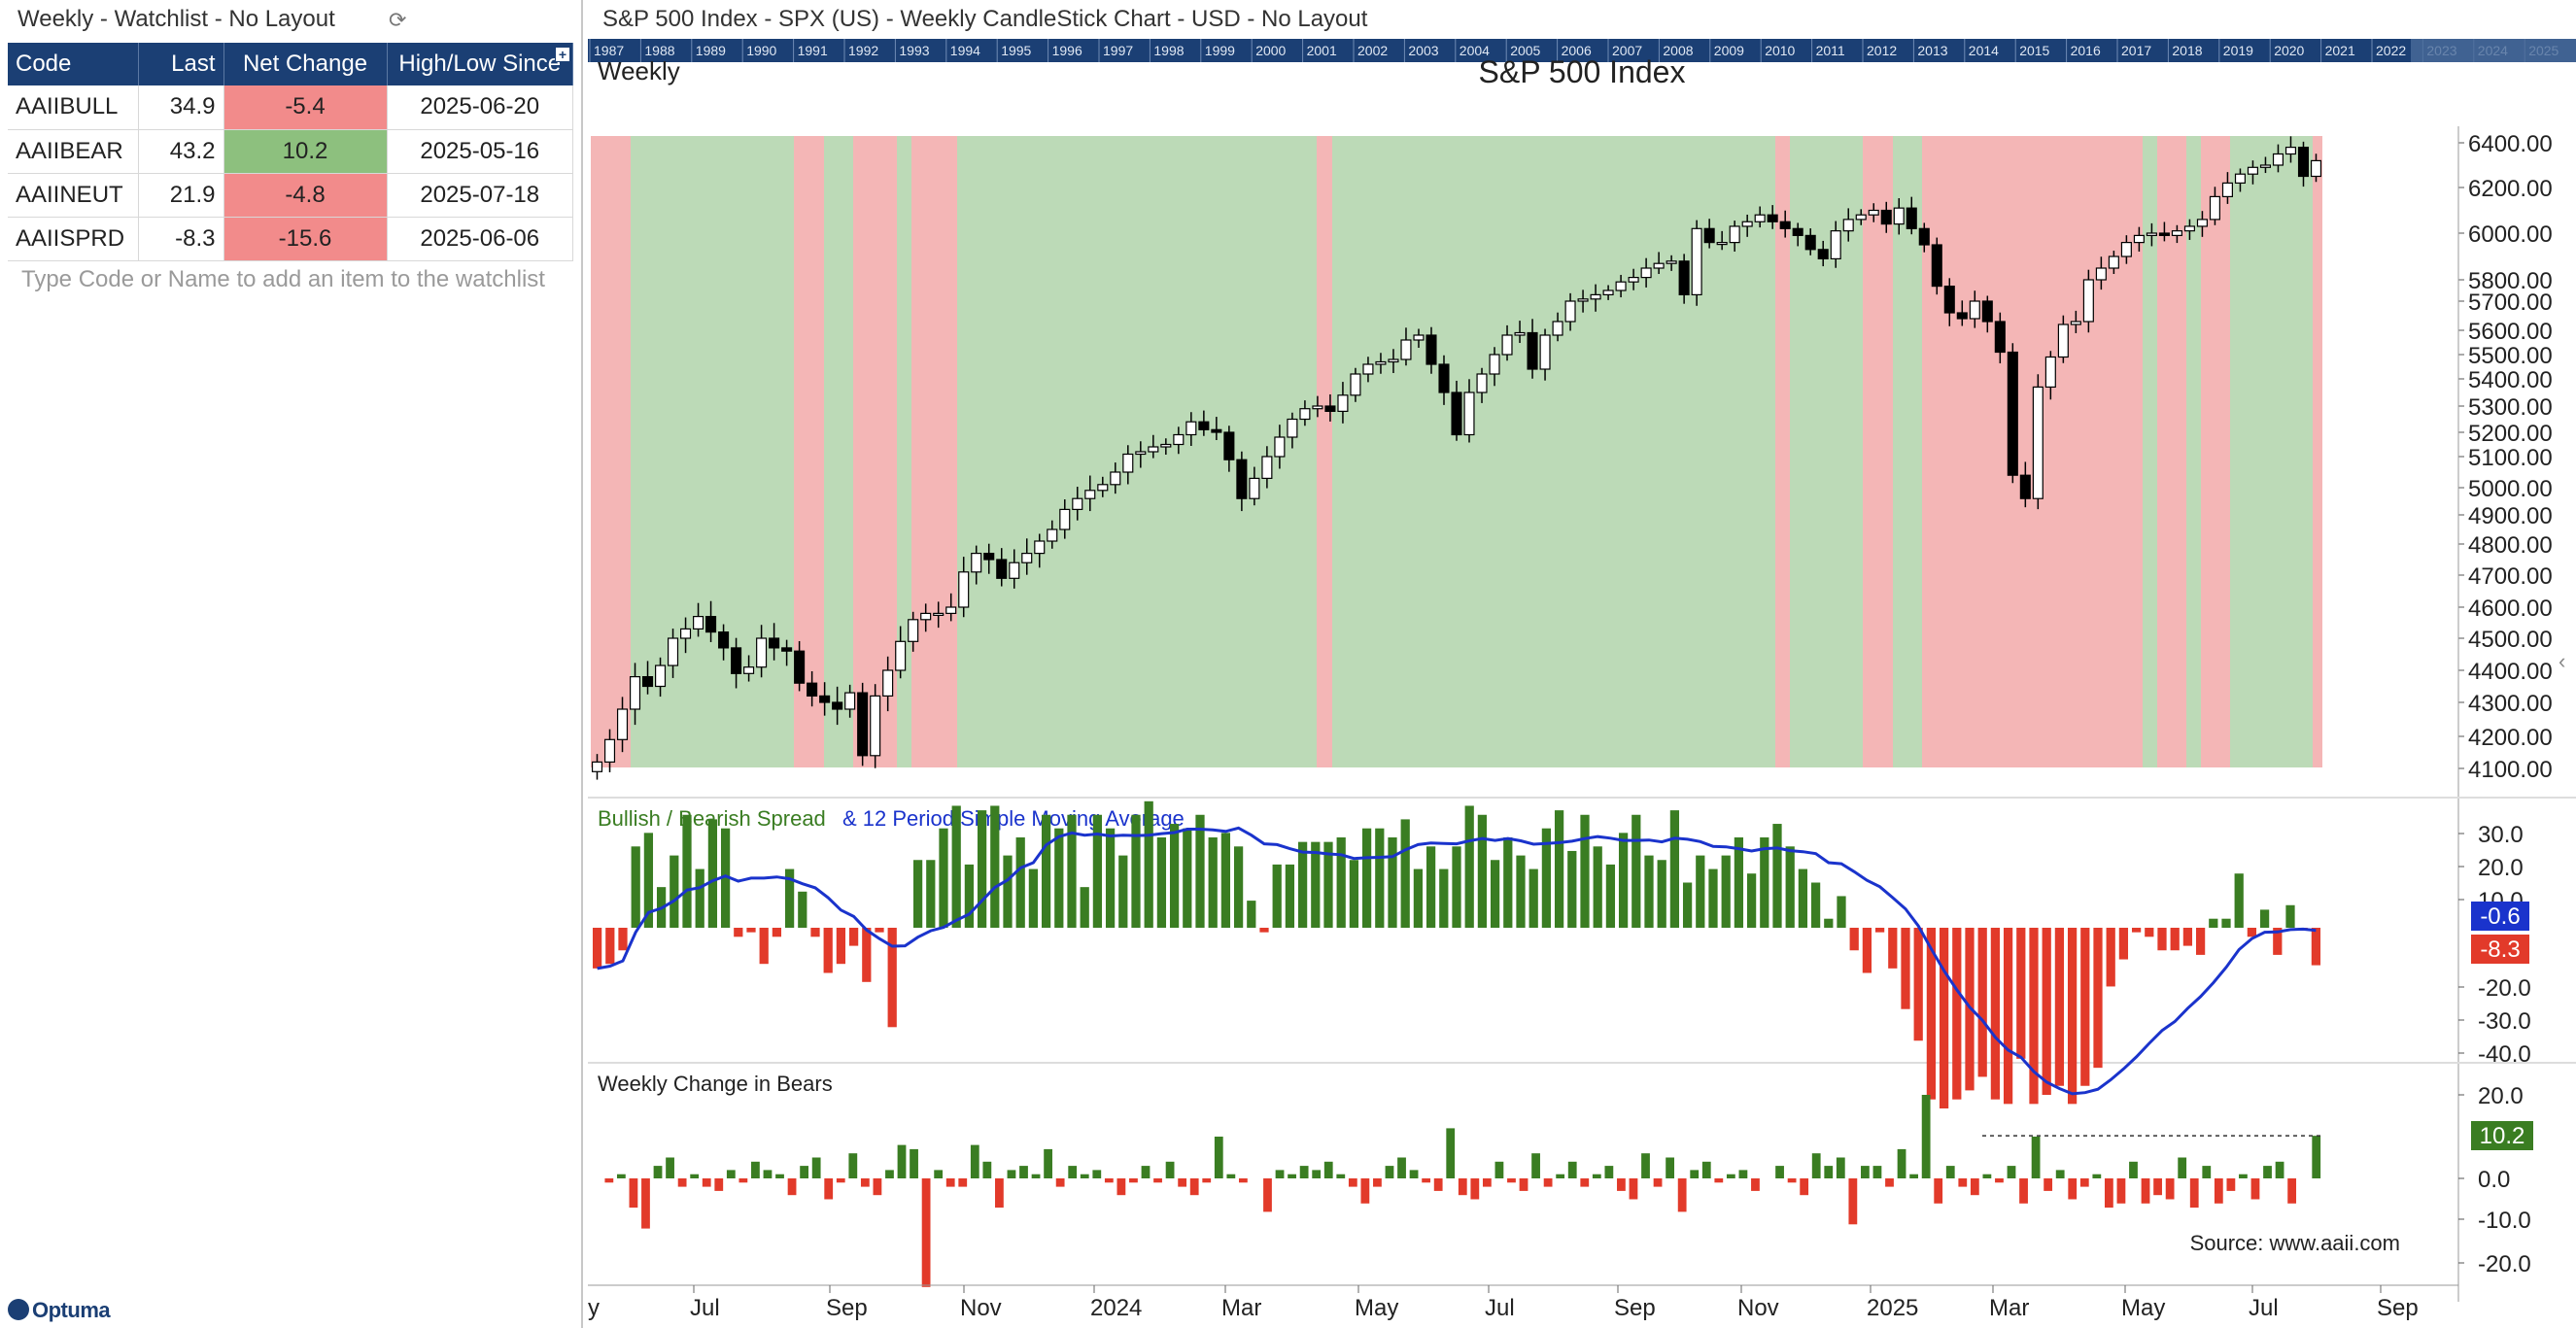 Image resolution: width=2576 pixels, height=1328 pixels. Describe the element at coordinates (639, 70) in the screenshot. I see `periodicity-label: Weekly` at that location.